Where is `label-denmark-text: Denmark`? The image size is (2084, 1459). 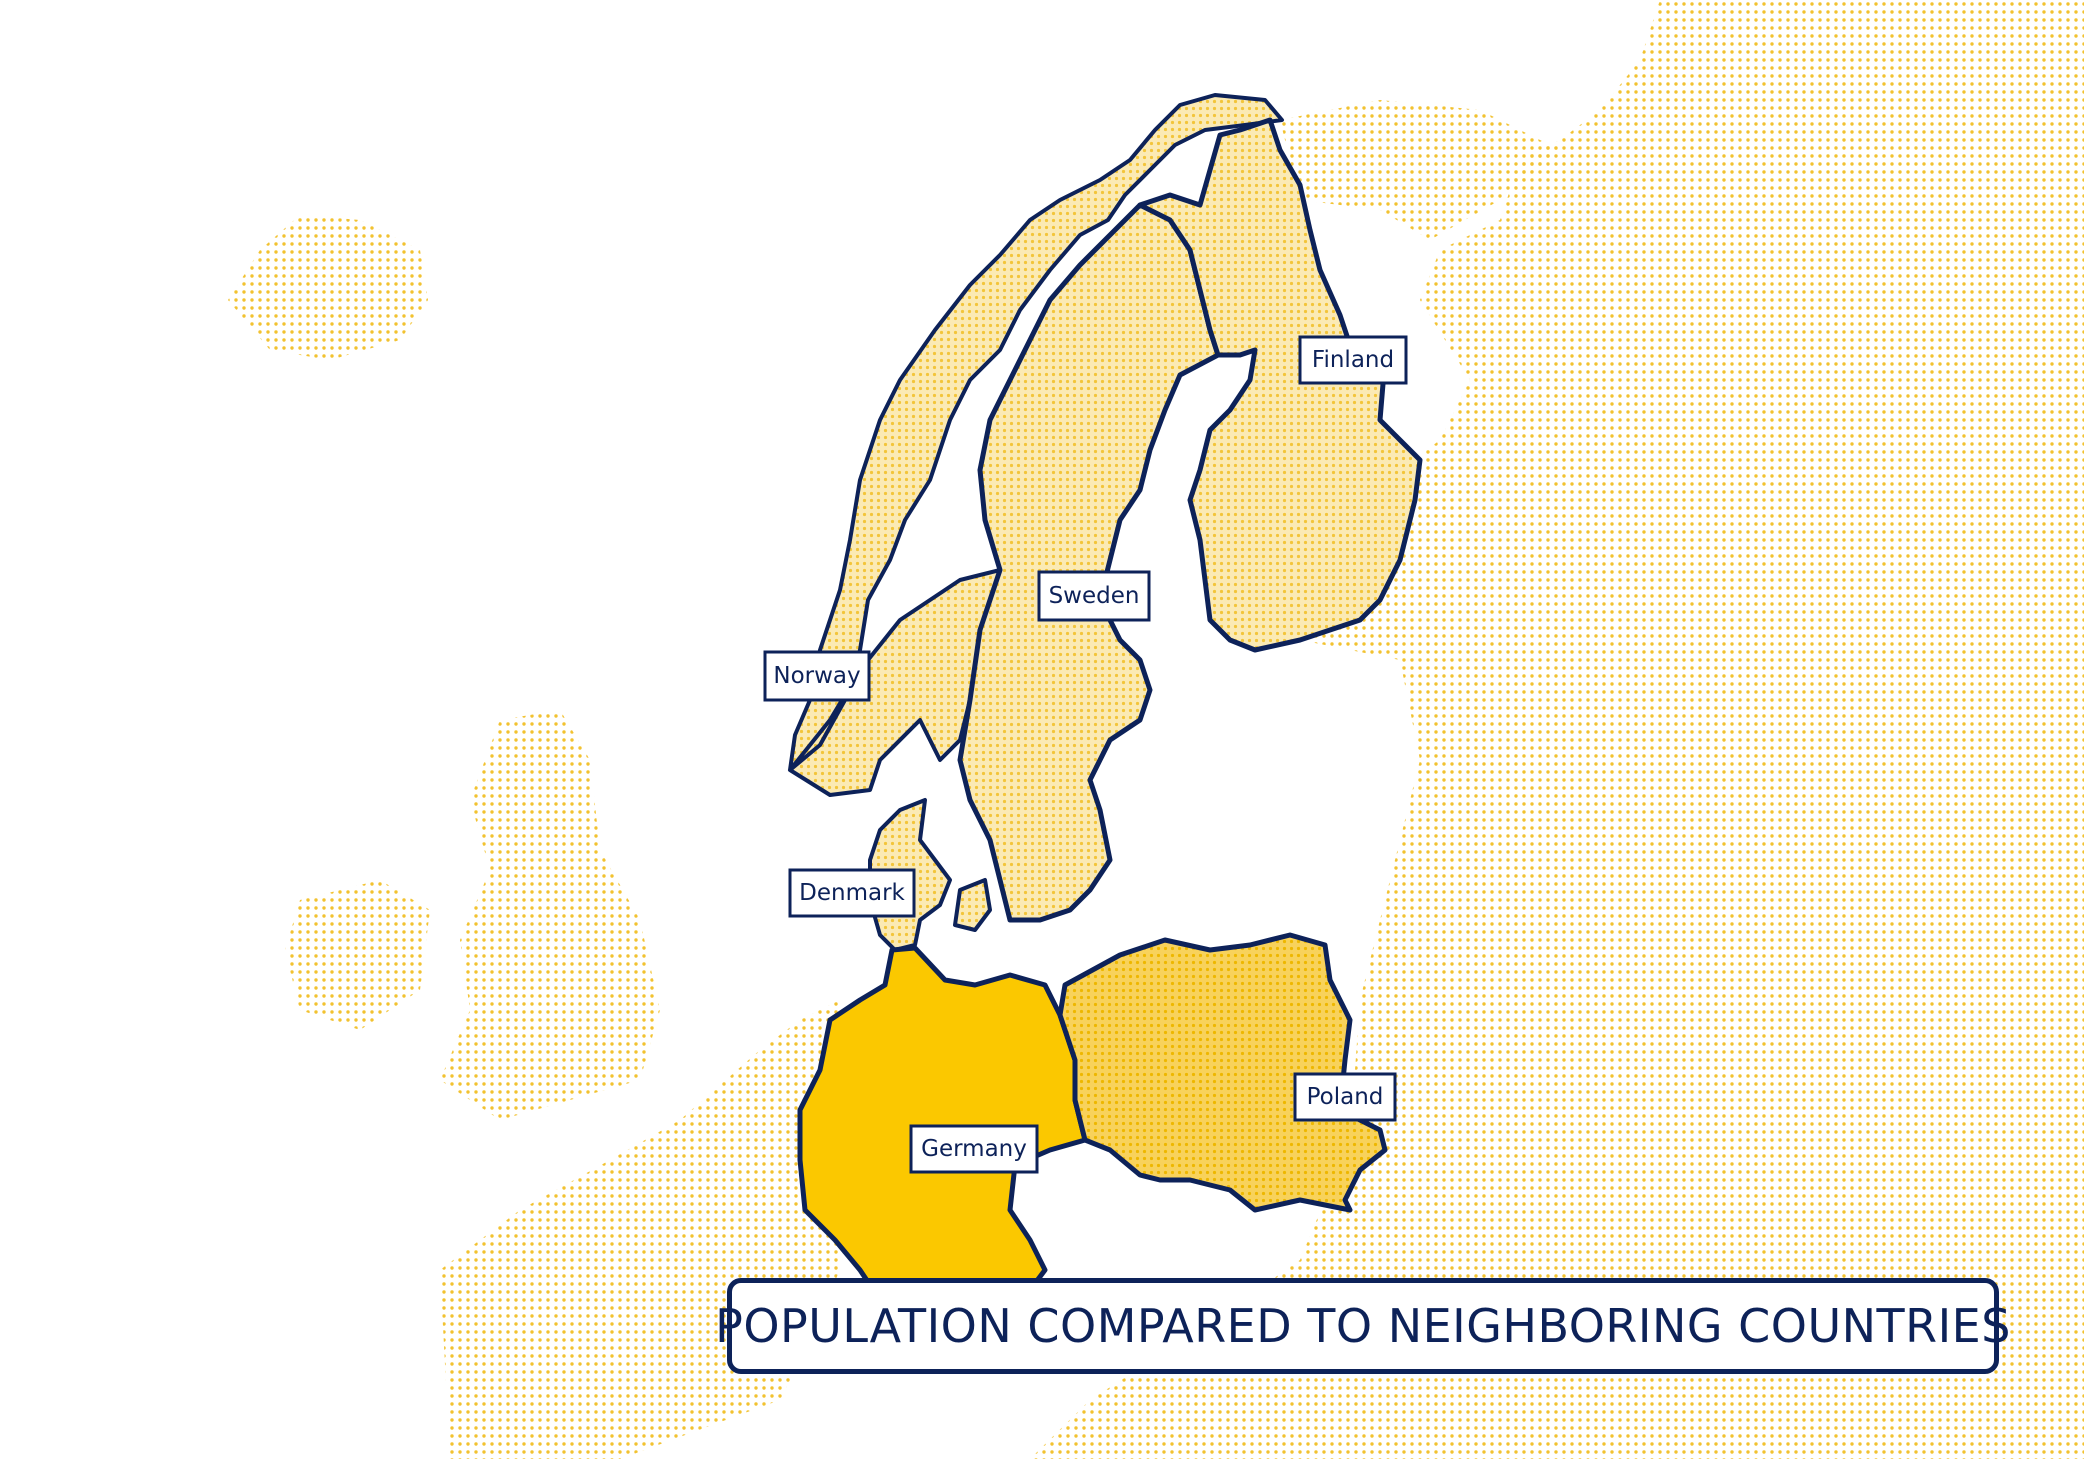 label-denmark-text: Denmark is located at coordinates (852, 893).